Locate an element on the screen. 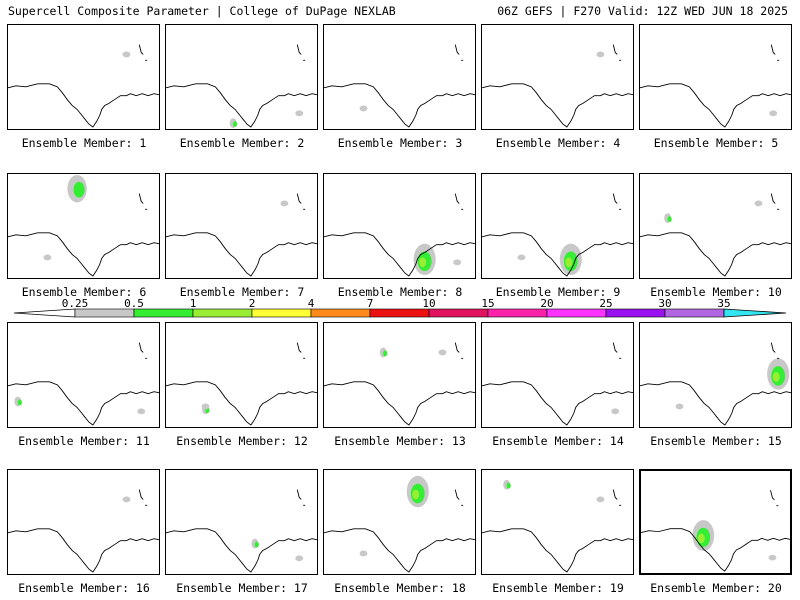 This screenshot has width=800, height=600. member-caption: Ensemble Member: 11 is located at coordinates (84, 441).